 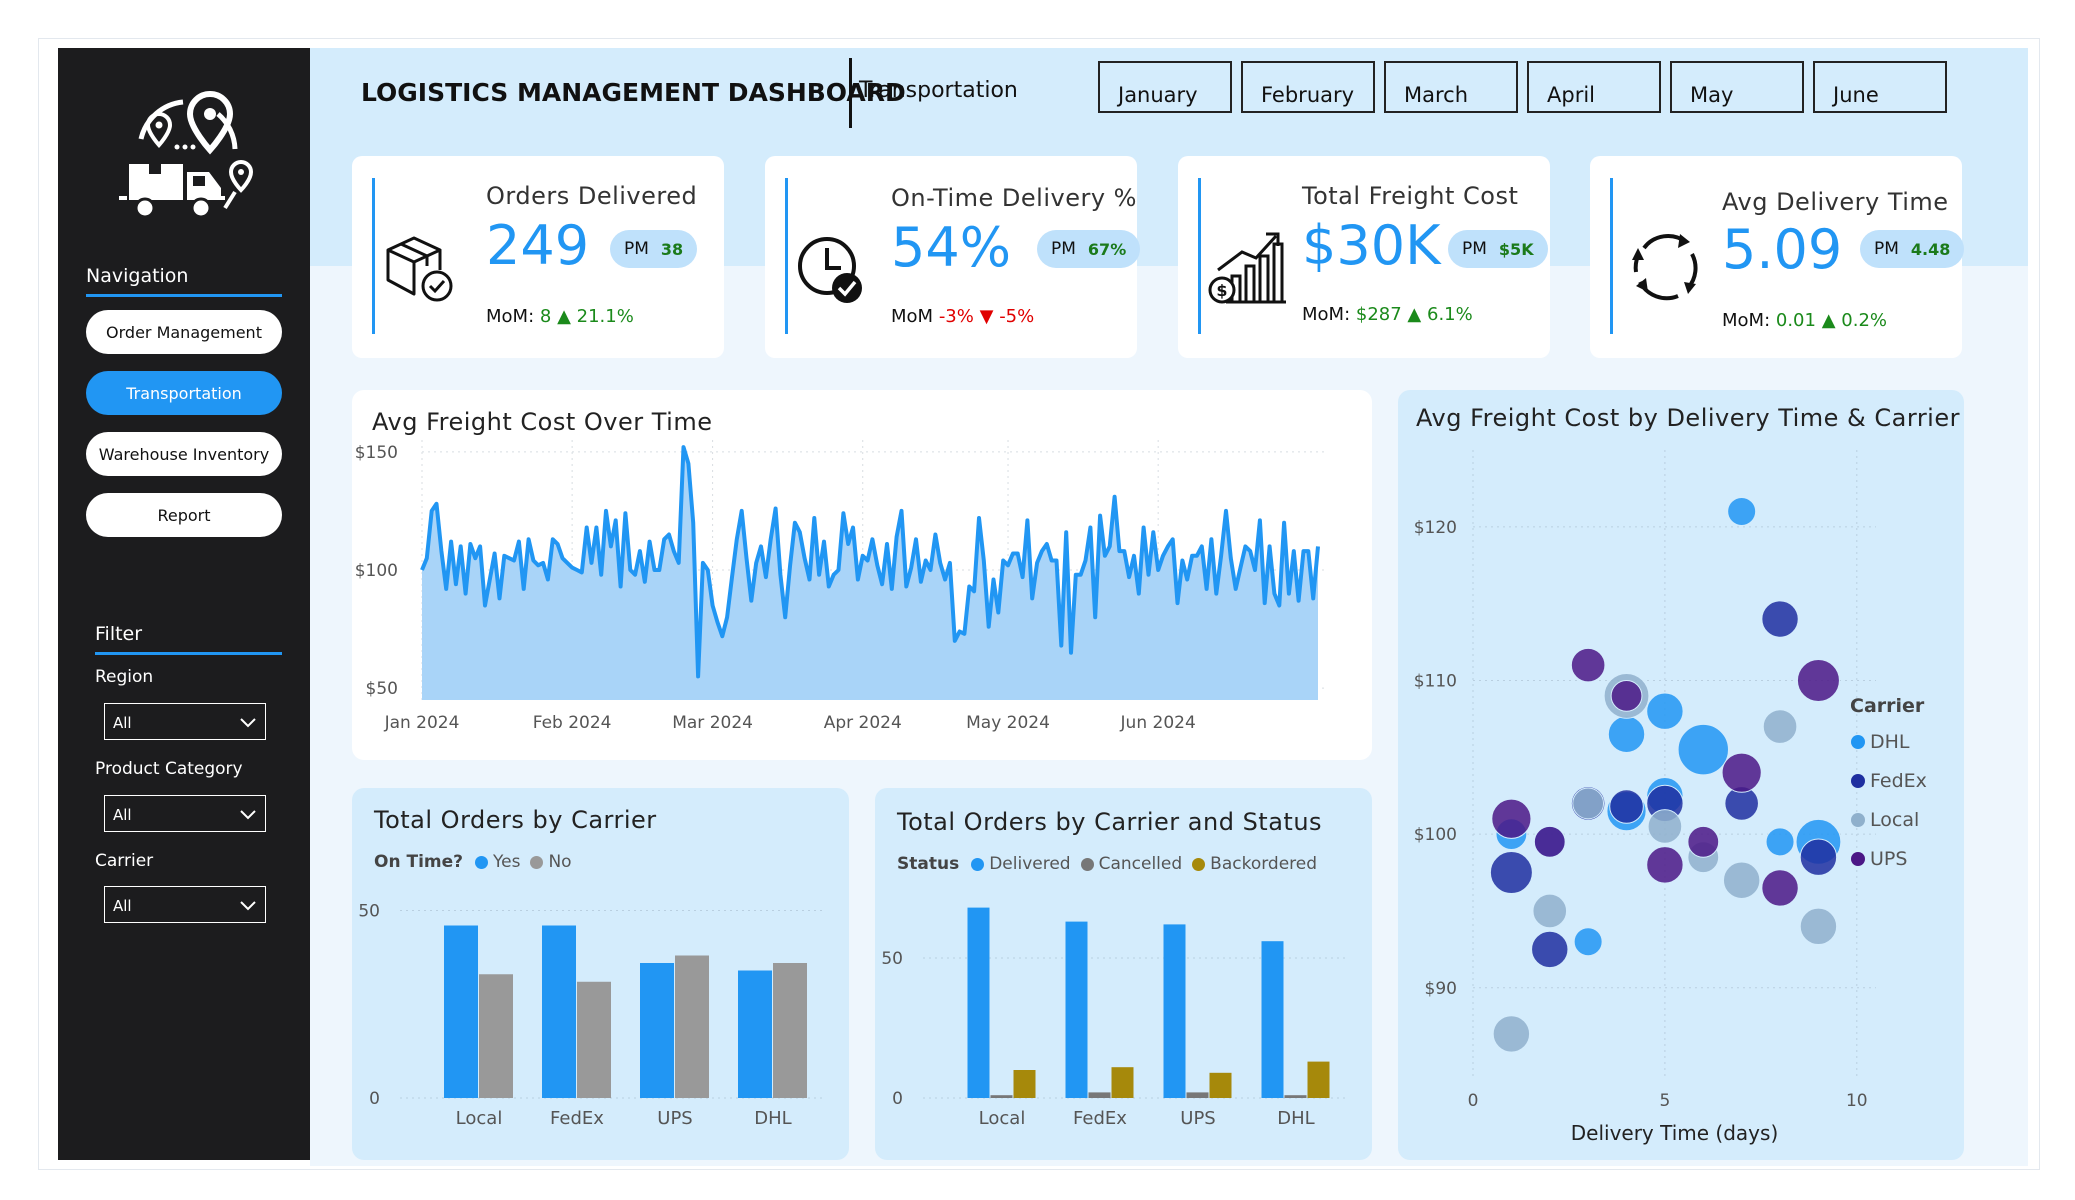 I want to click on bar-cancelled, so click(x=1197, y=1095).